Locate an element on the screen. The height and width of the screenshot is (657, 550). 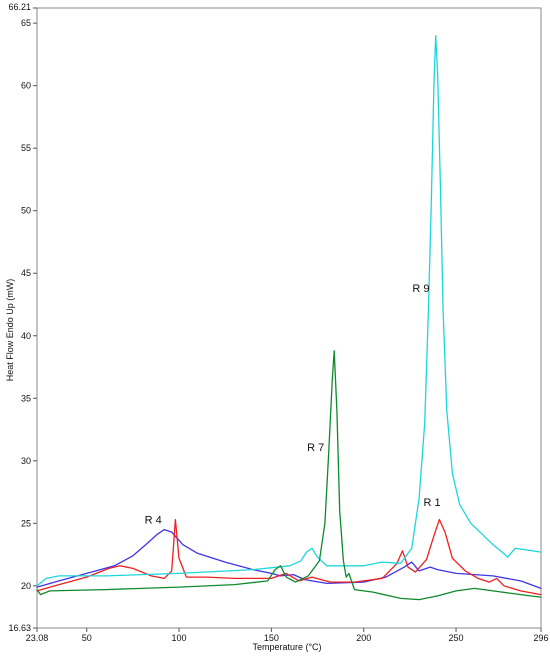
series-label-r9: R 9 is located at coordinates (420, 289).